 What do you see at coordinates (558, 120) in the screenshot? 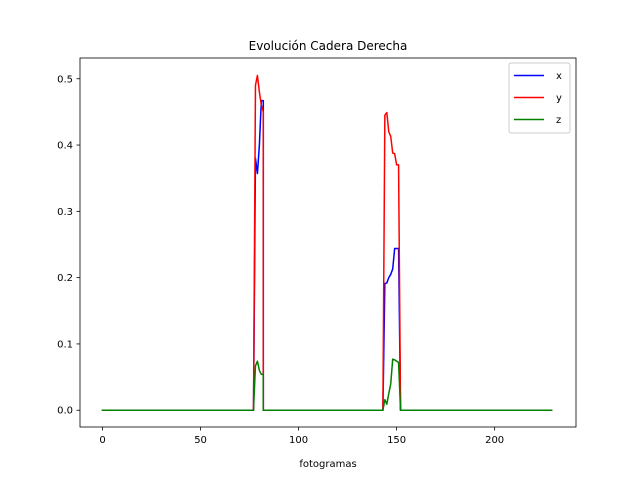
I see `legend-label-z: z` at bounding box center [558, 120].